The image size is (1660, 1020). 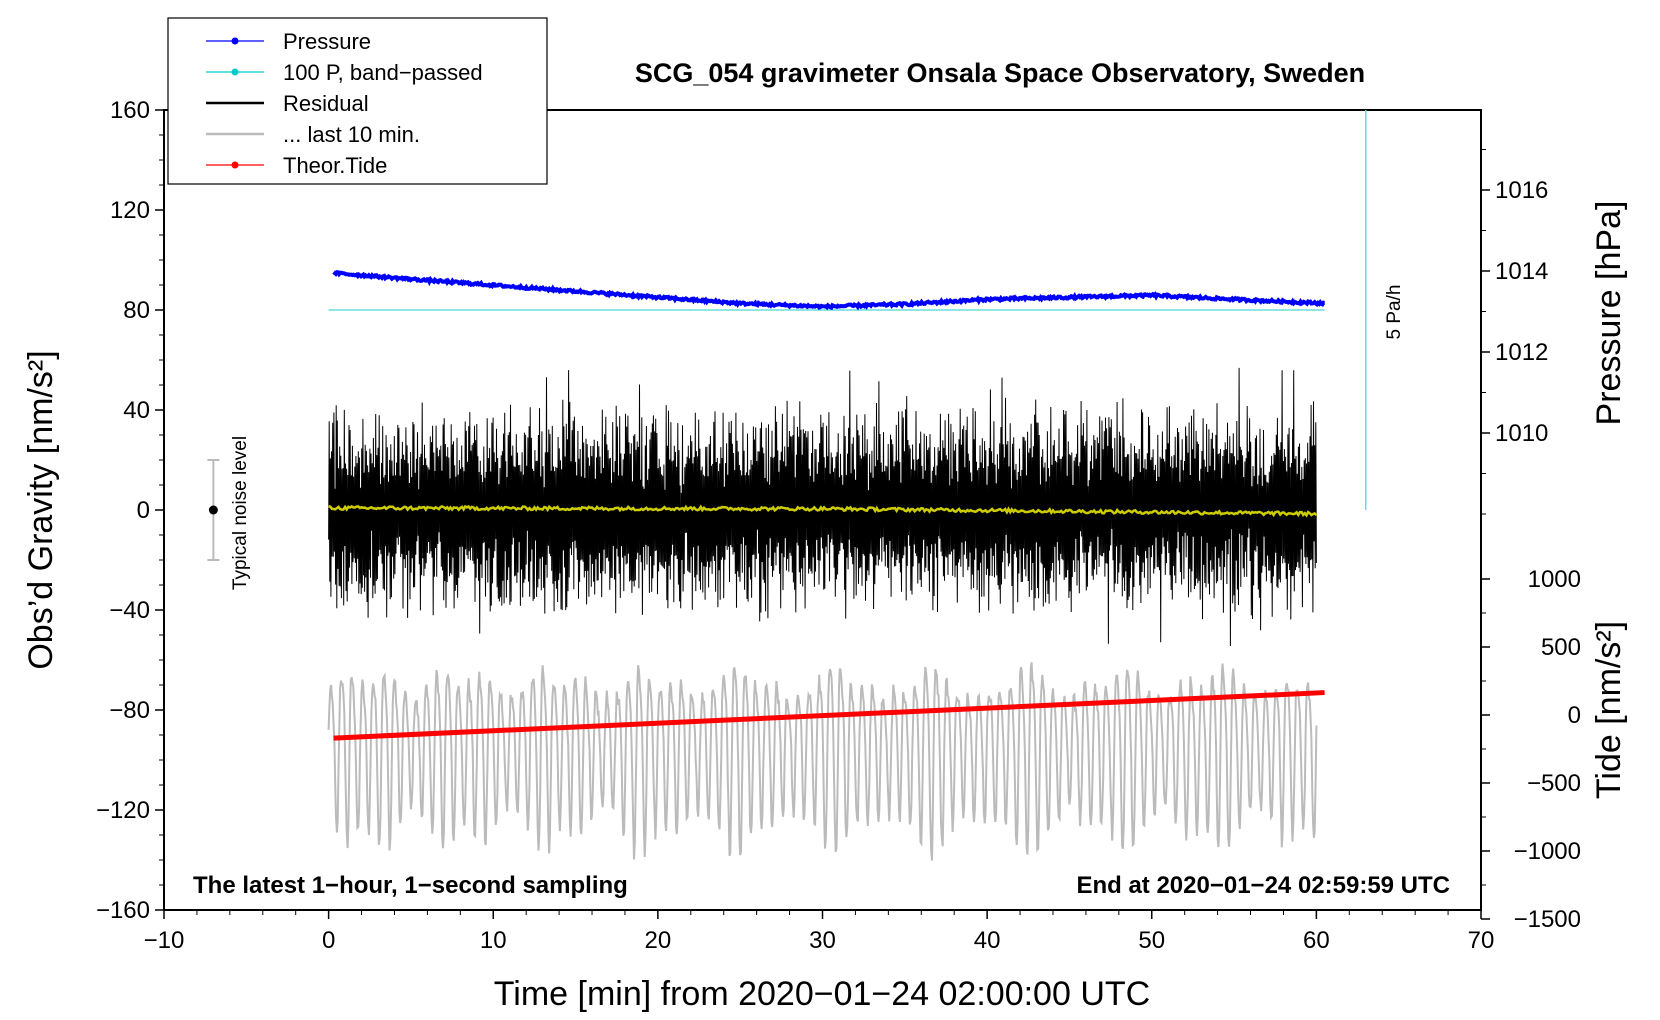 I want to click on y-tick-label: 160, so click(x=130, y=110).